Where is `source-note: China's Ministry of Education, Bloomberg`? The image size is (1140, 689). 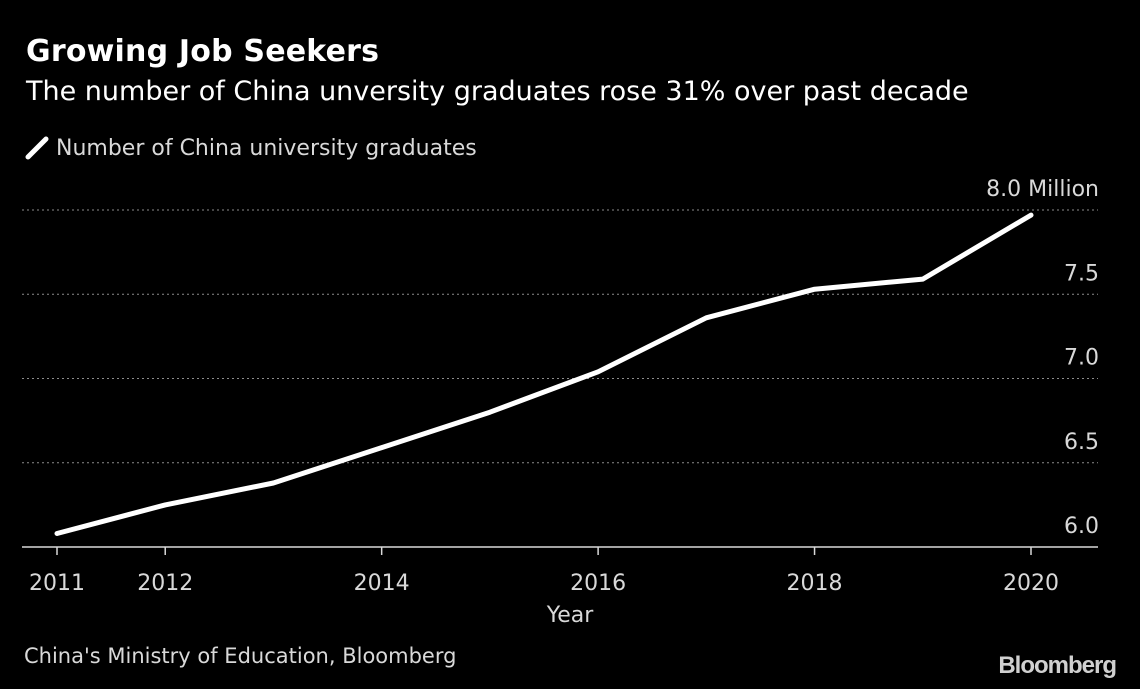 source-note: China's Ministry of Education, Bloomberg is located at coordinates (240, 656).